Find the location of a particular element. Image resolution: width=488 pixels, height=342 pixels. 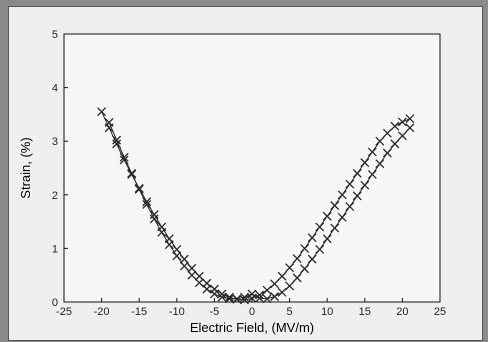

y-axis-label: Strain, (%) is located at coordinates (25, 167).